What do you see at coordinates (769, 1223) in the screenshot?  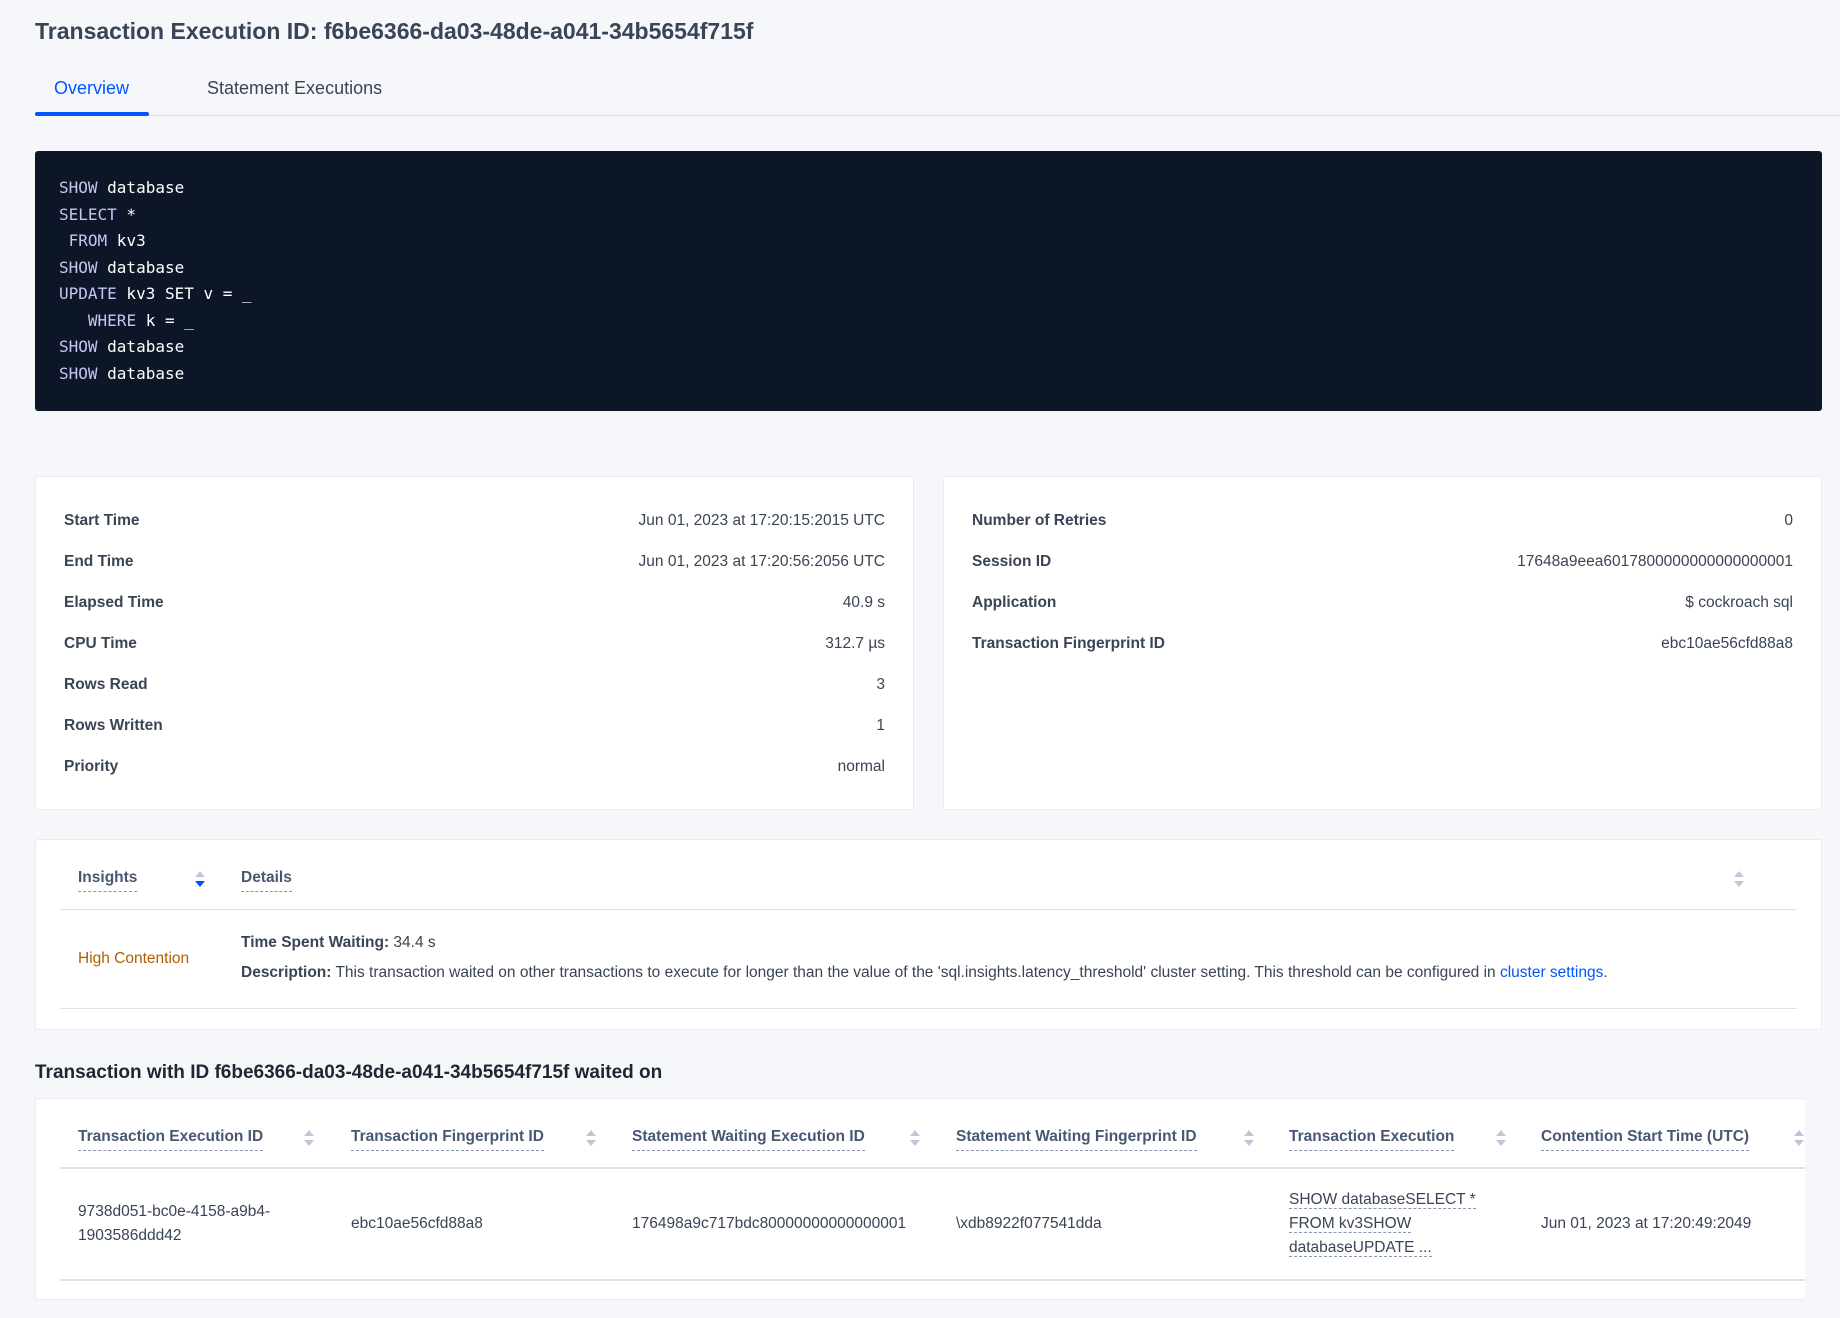 I see `cell-statement-waiting-execution-id: 176498a9c717bdc80000000000000001` at bounding box center [769, 1223].